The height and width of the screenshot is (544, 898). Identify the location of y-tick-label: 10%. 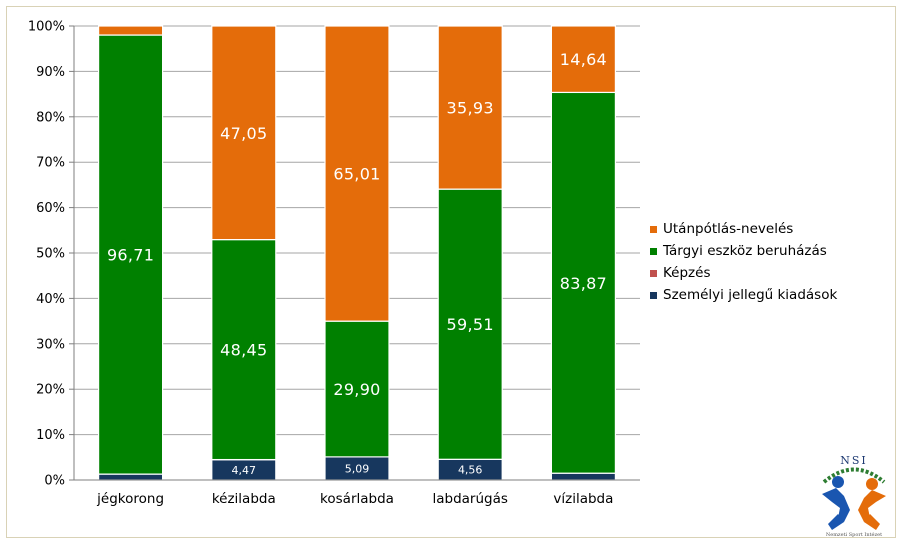
(50, 435).